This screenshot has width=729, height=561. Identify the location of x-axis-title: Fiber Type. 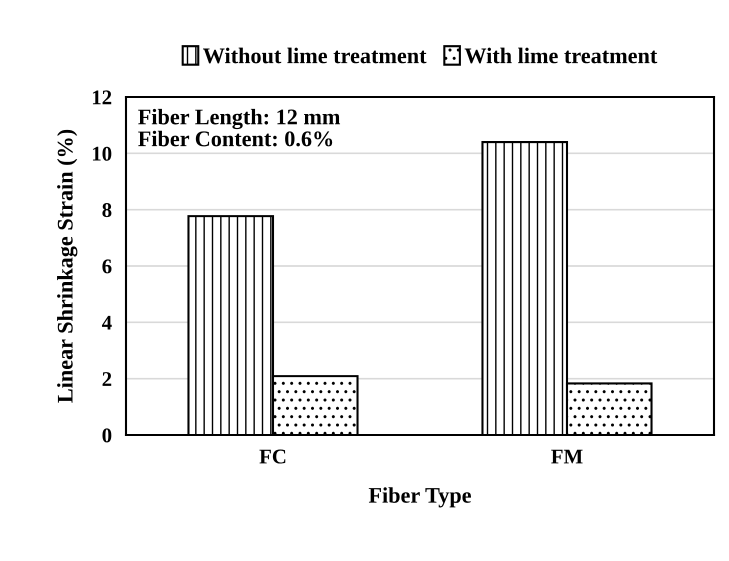
(419, 497).